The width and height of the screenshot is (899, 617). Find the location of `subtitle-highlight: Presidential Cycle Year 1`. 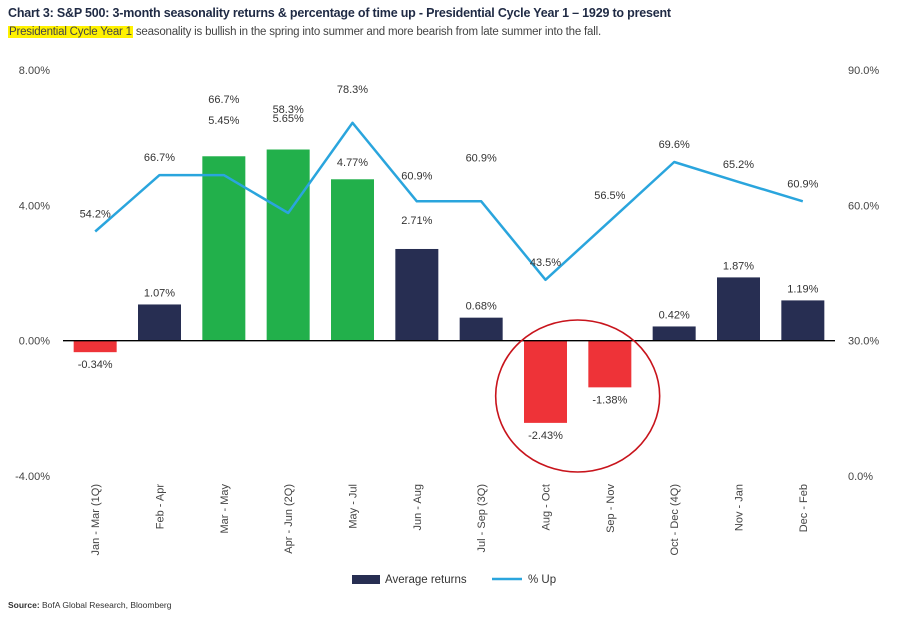

subtitle-highlight: Presidential Cycle Year 1 is located at coordinates (70, 32).